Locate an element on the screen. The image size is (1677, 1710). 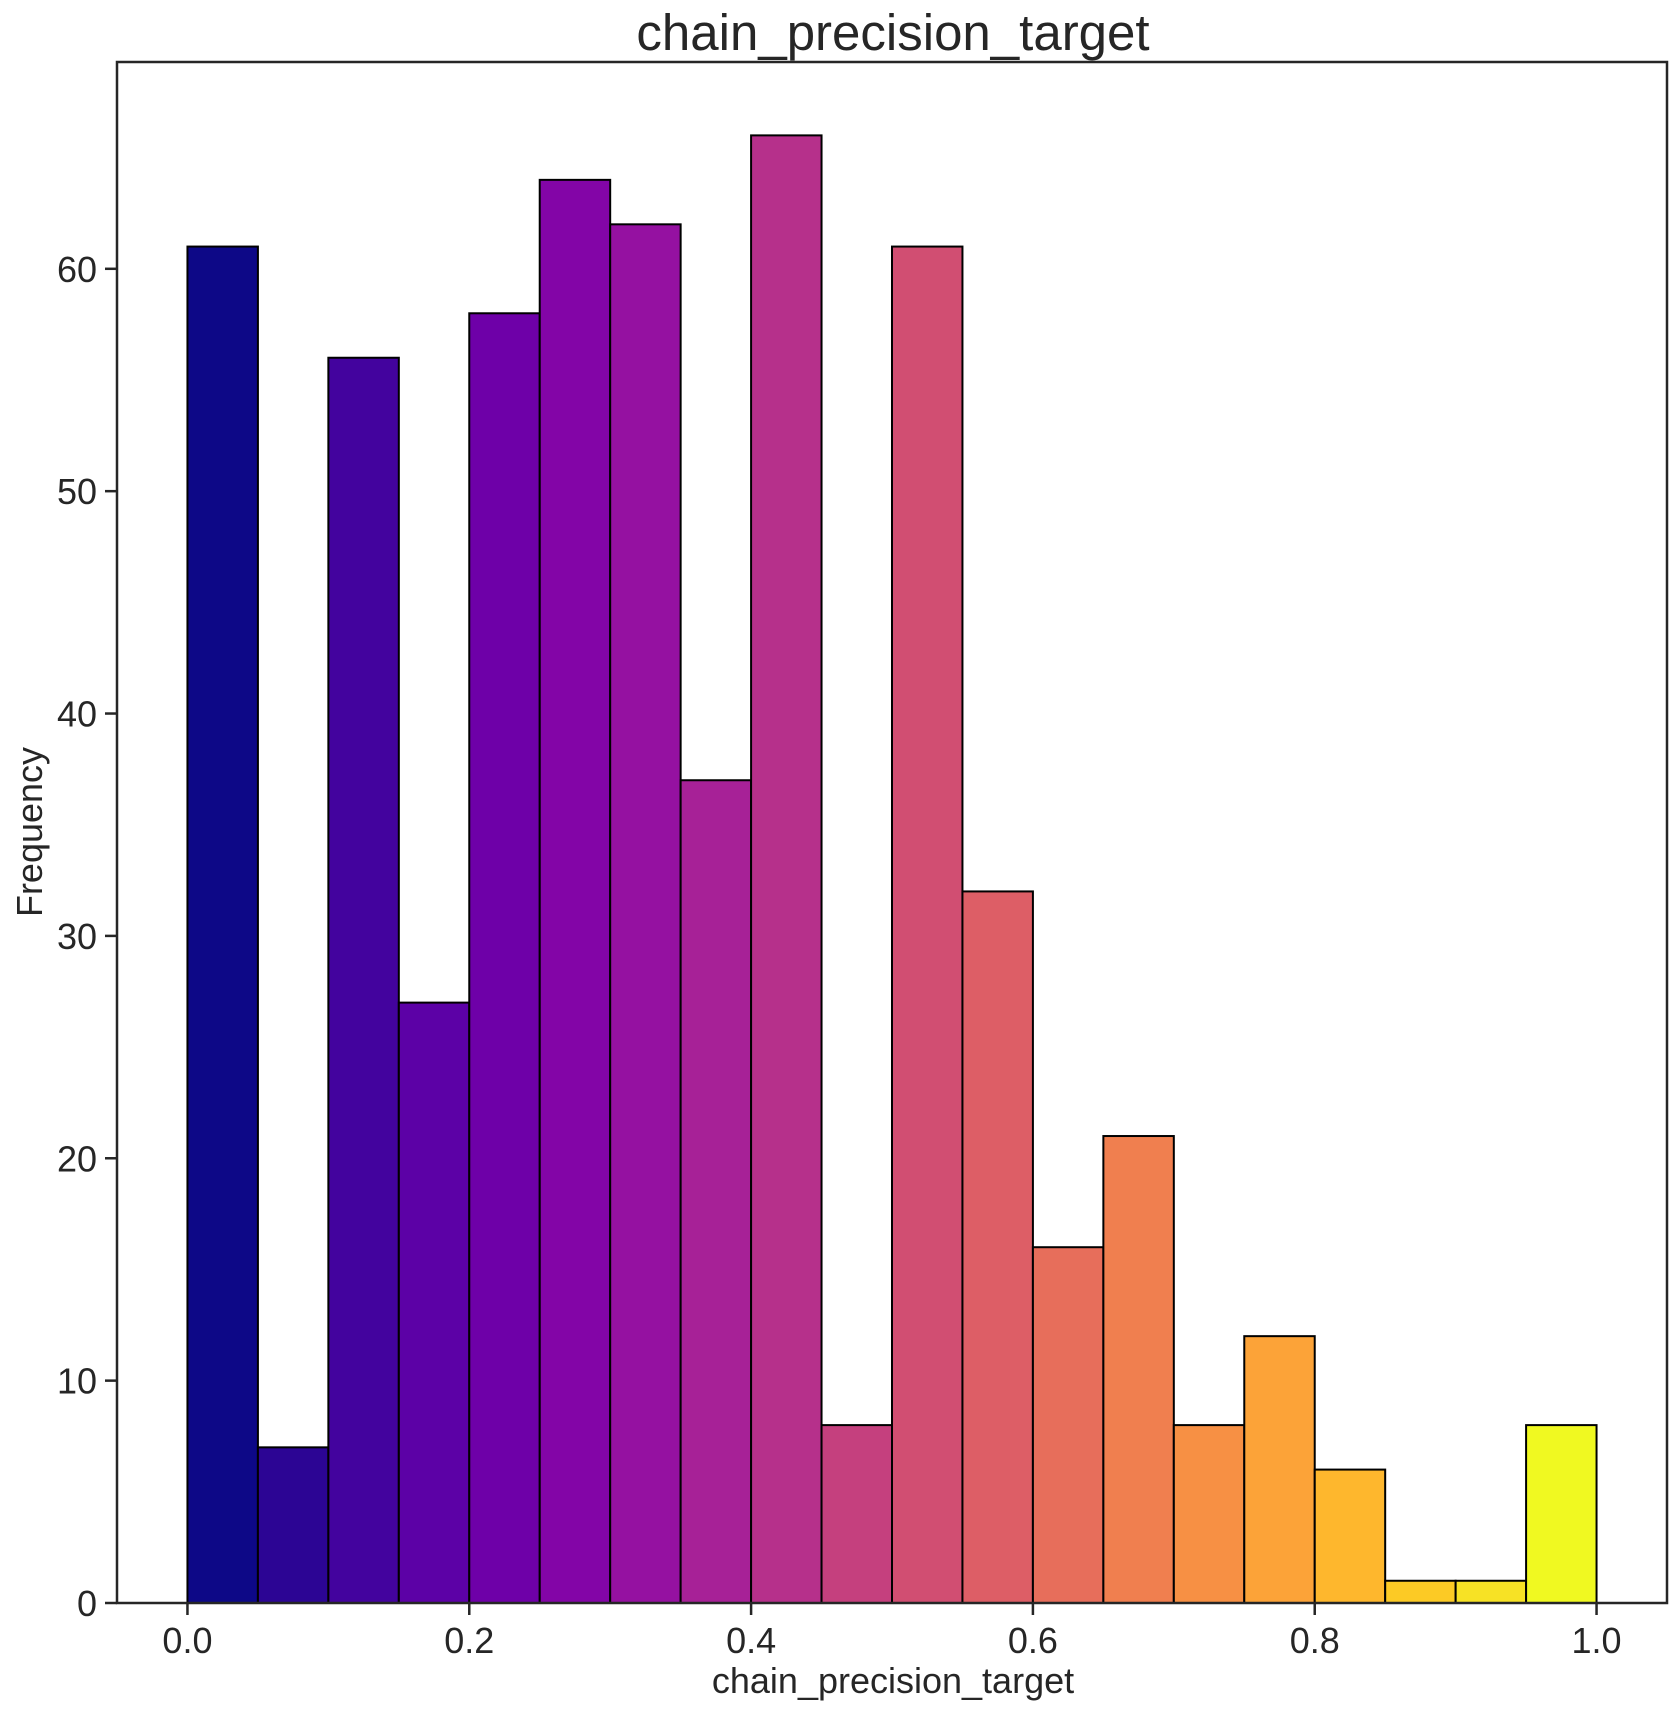
x-axis-ticks: 0.0 0.2 0.4 0.6 0.8 1.0 is located at coordinates (892, 1632).